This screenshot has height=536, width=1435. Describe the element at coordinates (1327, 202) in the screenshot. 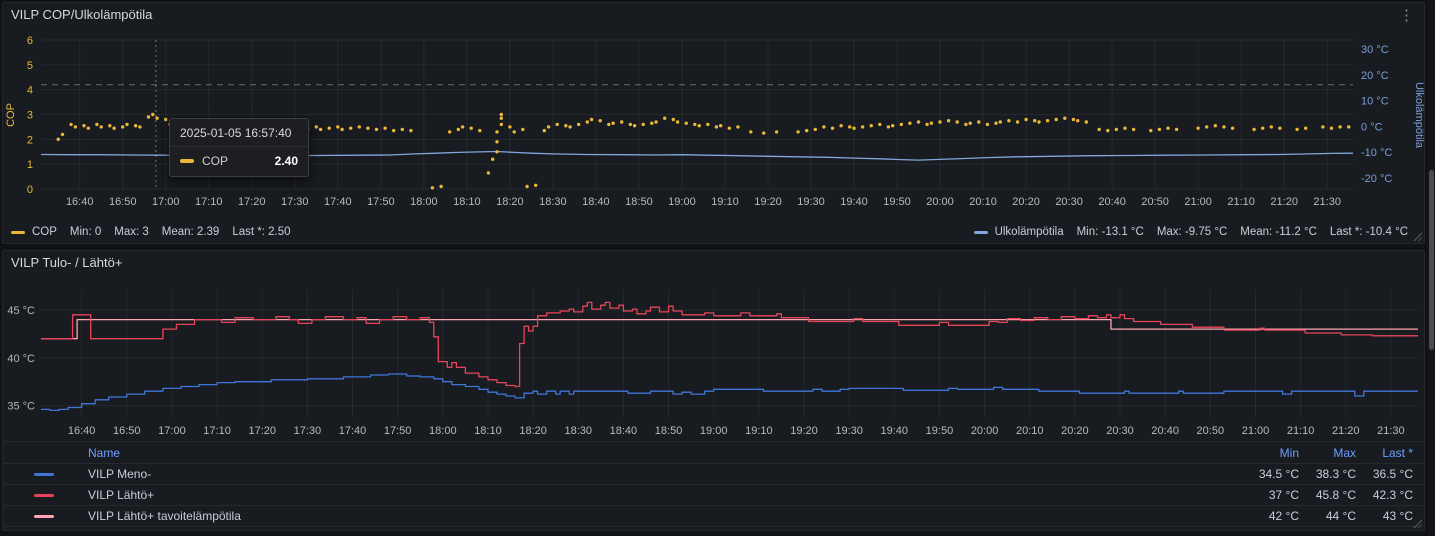

I see `svg-text: 21:30` at that location.